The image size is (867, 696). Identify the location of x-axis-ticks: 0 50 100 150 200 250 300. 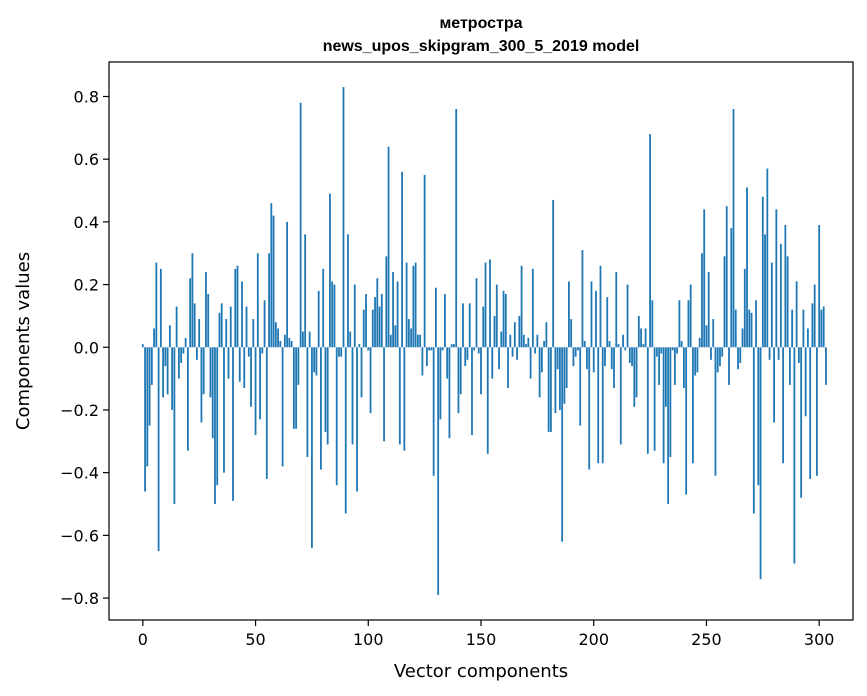
(486, 634).